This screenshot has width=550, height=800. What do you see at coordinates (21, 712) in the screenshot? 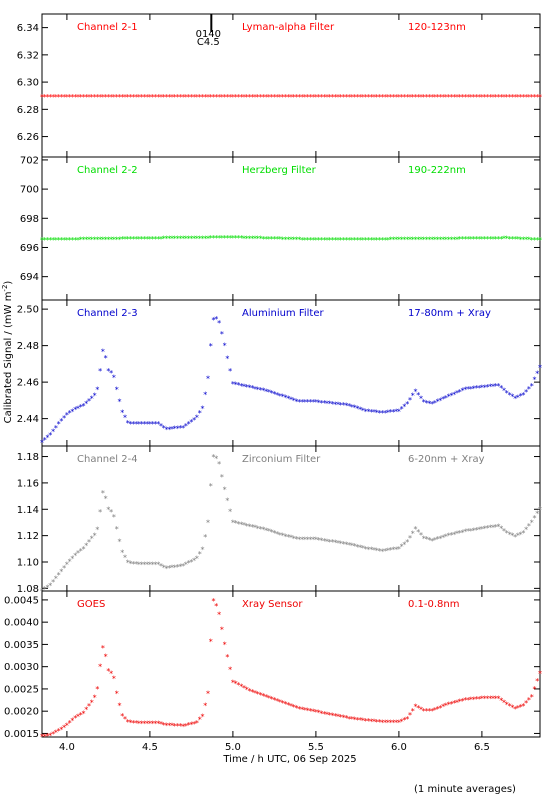
I see `y-tick-label: 0.0020` at bounding box center [21, 712].